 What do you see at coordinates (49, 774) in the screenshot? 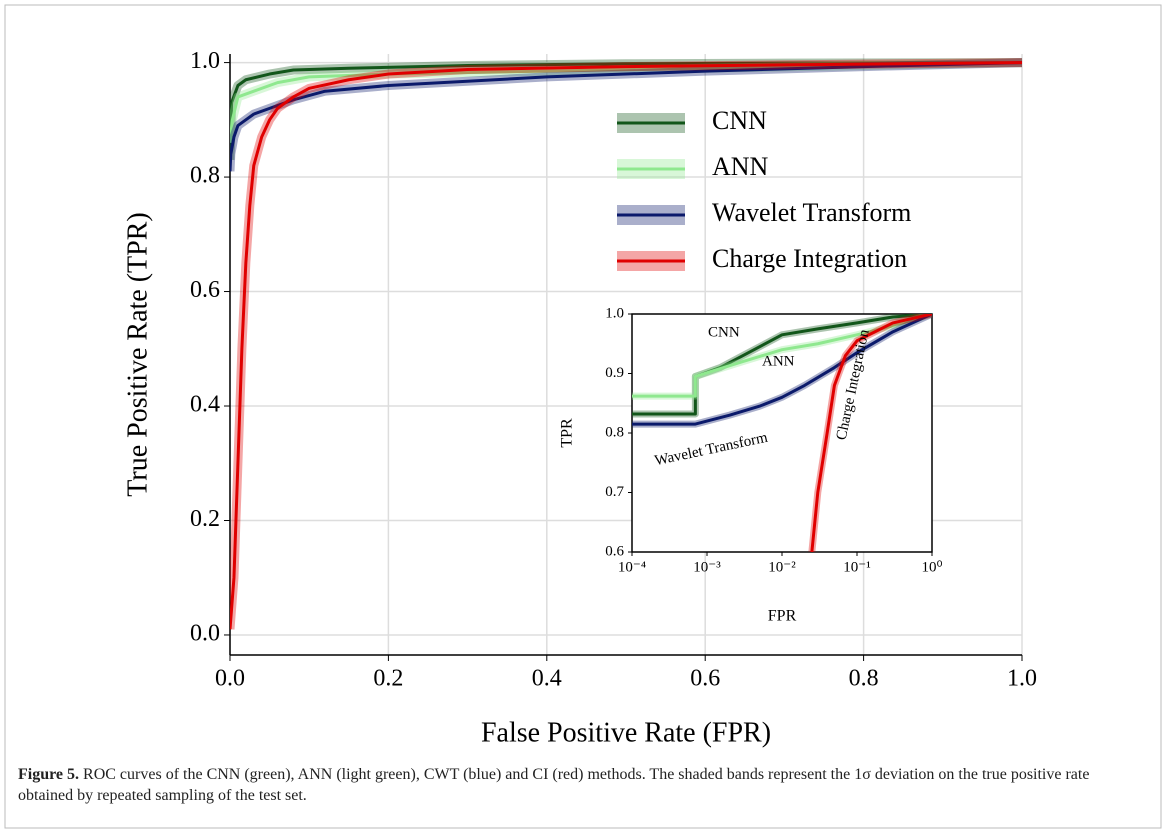
I see `caption-label: Figure 5.` at bounding box center [49, 774].